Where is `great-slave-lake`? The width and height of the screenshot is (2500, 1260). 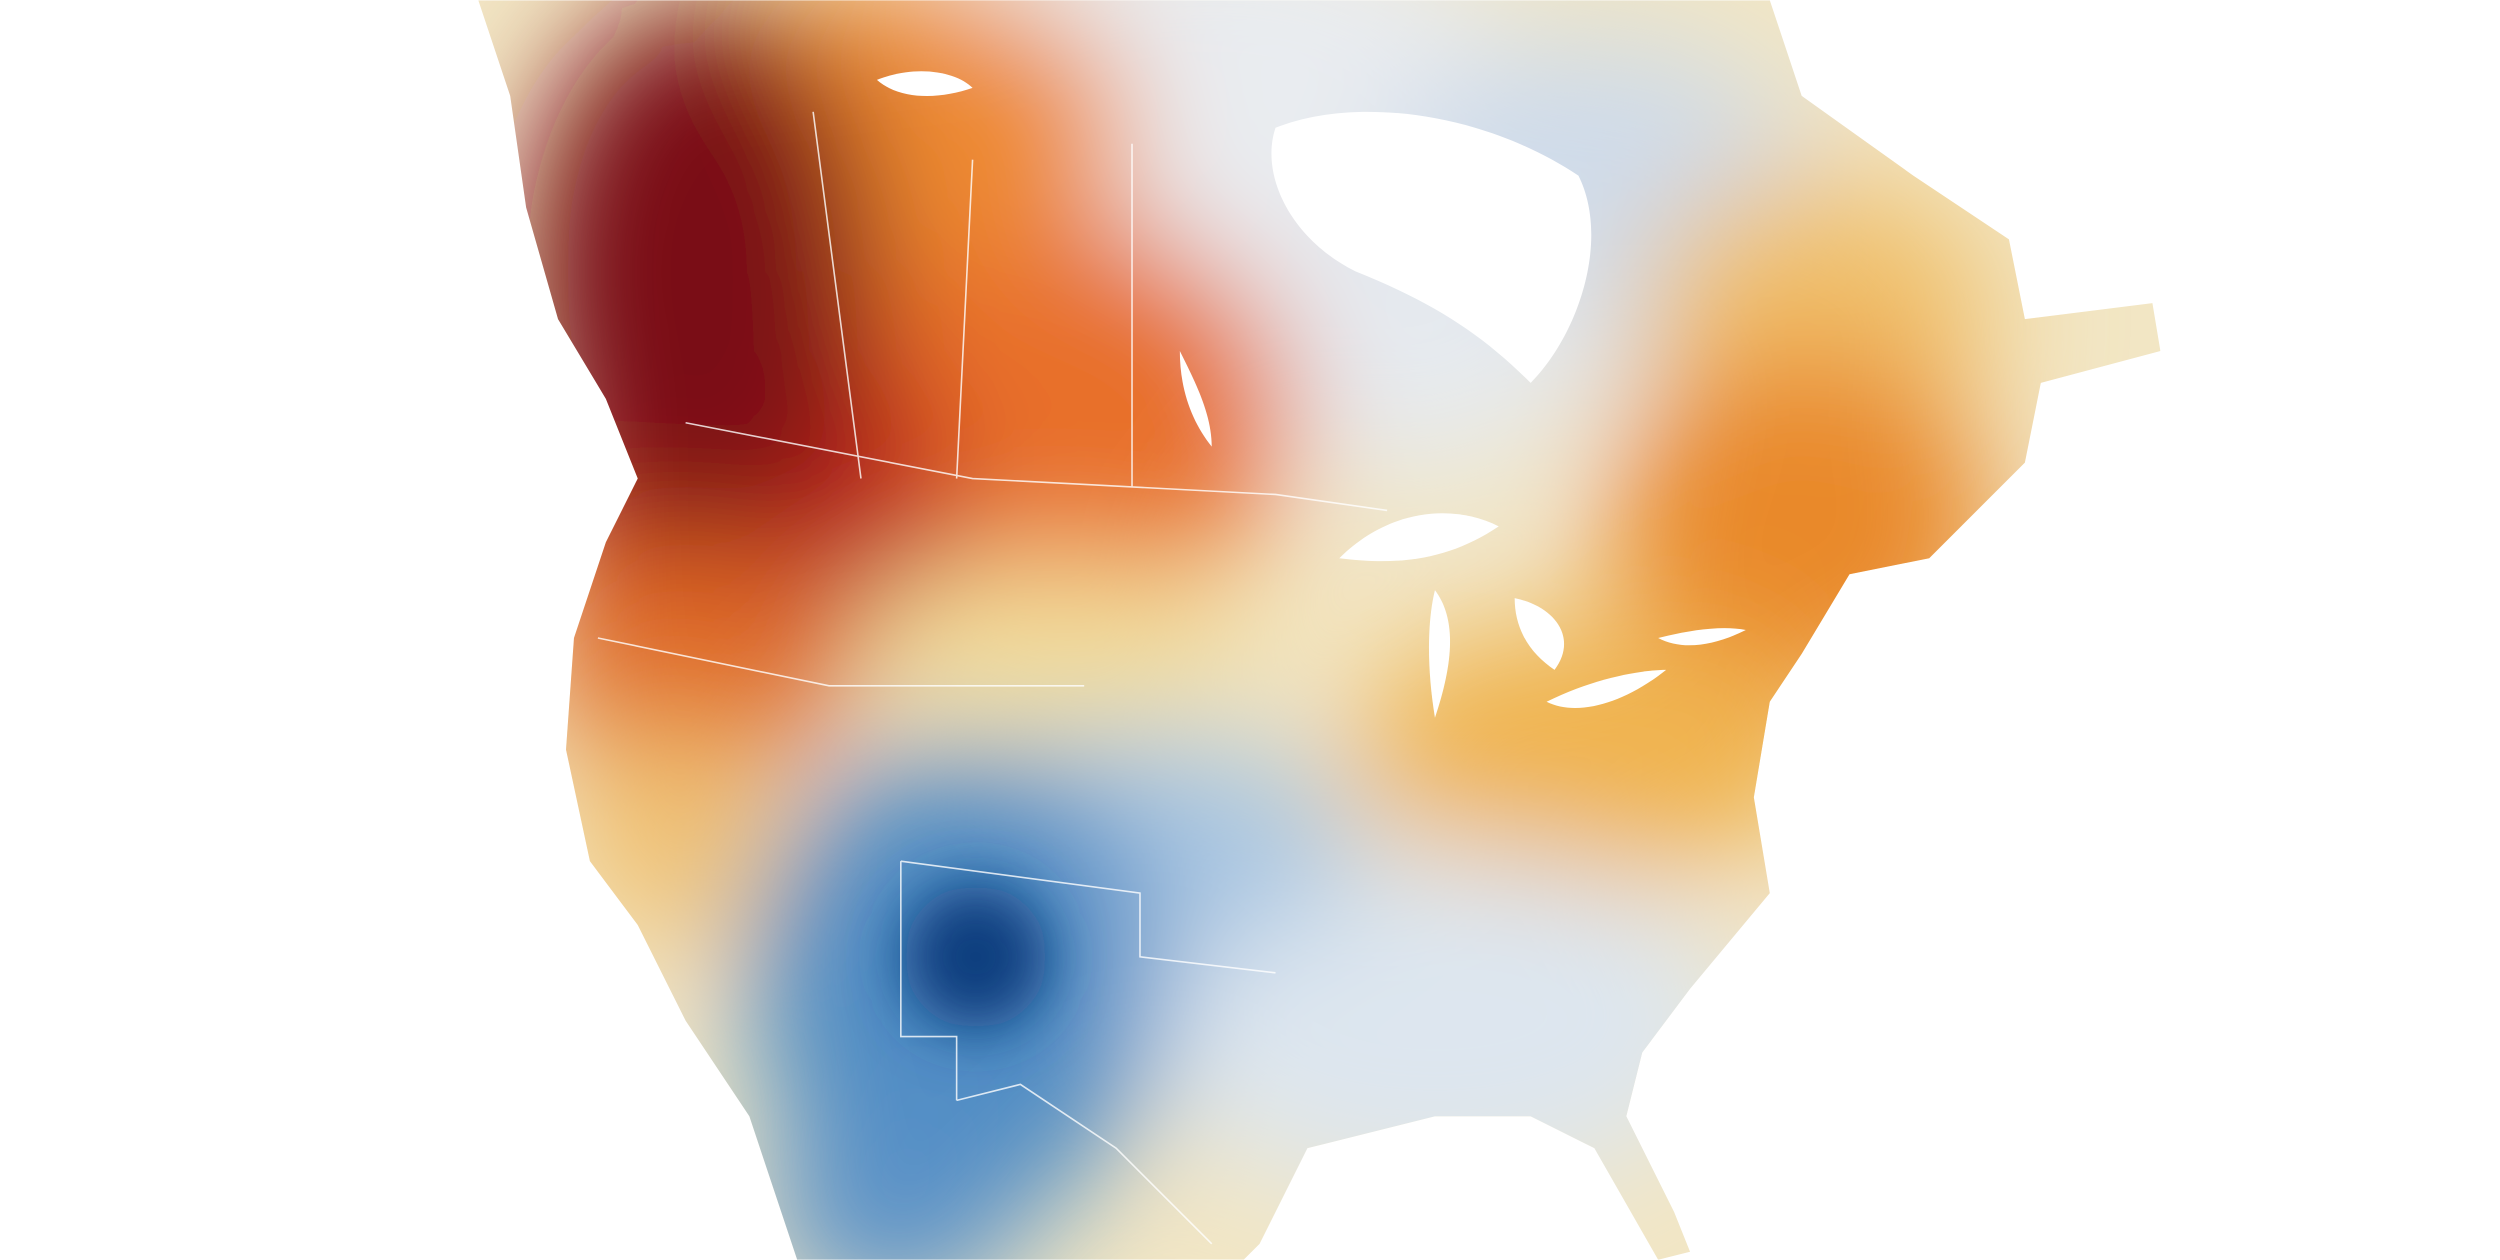 great-slave-lake is located at coordinates (924, 84).